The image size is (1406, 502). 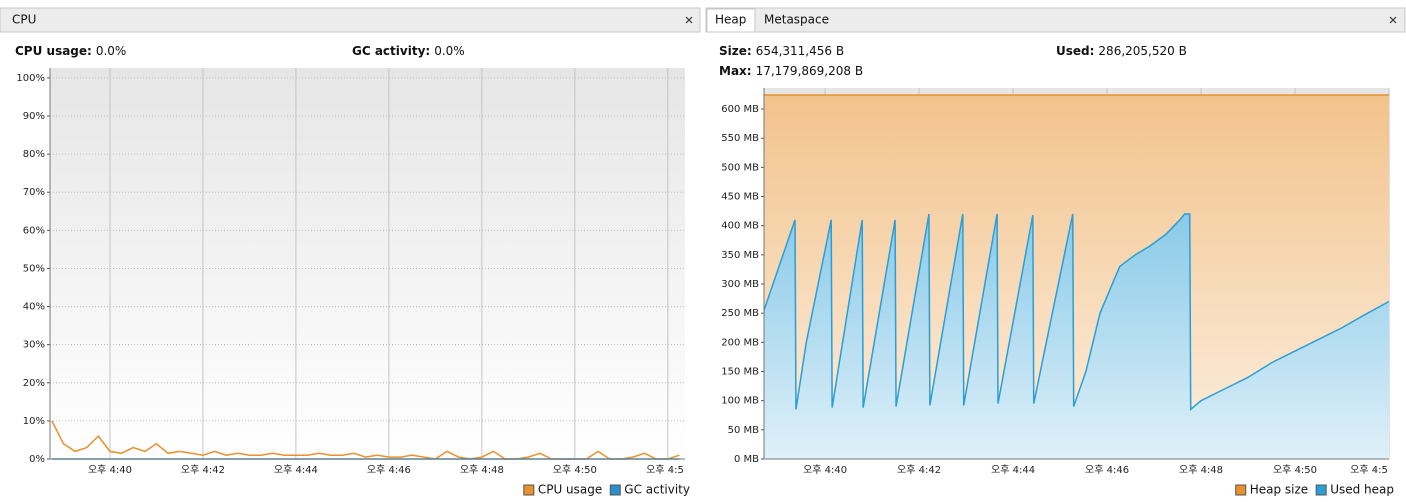 What do you see at coordinates (796, 20) in the screenshot?
I see `tab: Metaspace` at bounding box center [796, 20].